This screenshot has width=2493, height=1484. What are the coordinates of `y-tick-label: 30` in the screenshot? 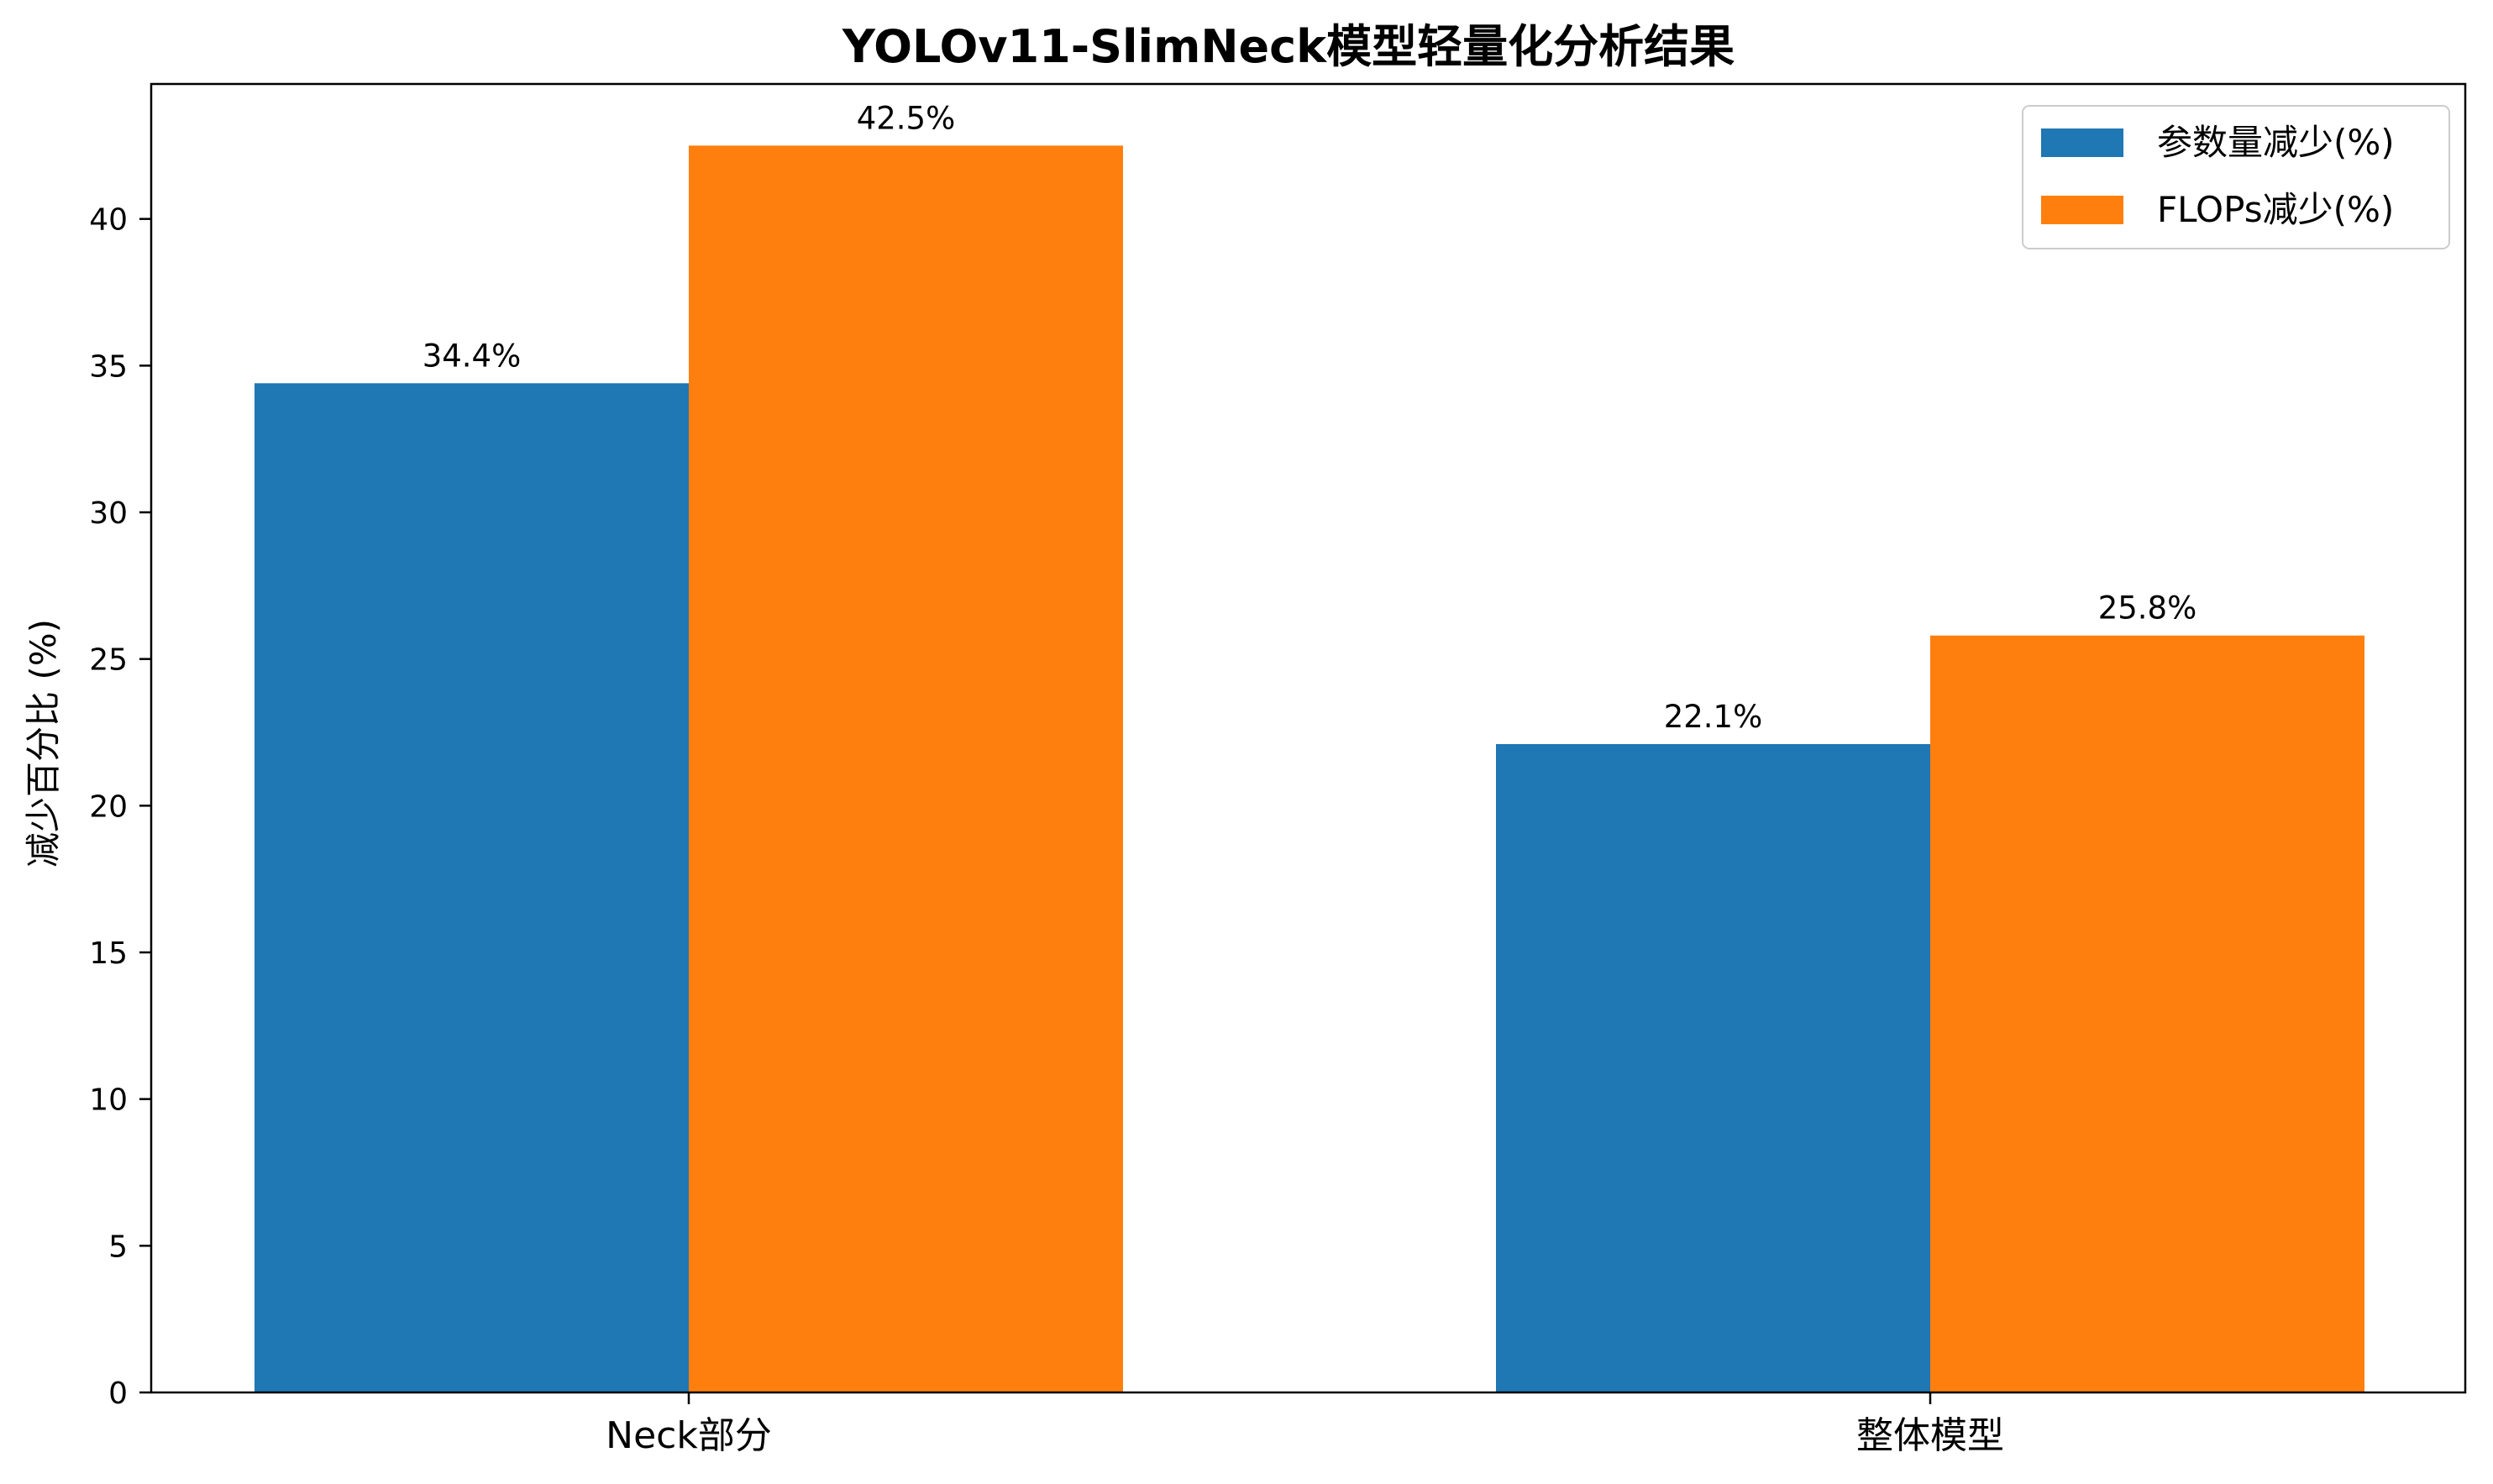 It's located at (109, 513).